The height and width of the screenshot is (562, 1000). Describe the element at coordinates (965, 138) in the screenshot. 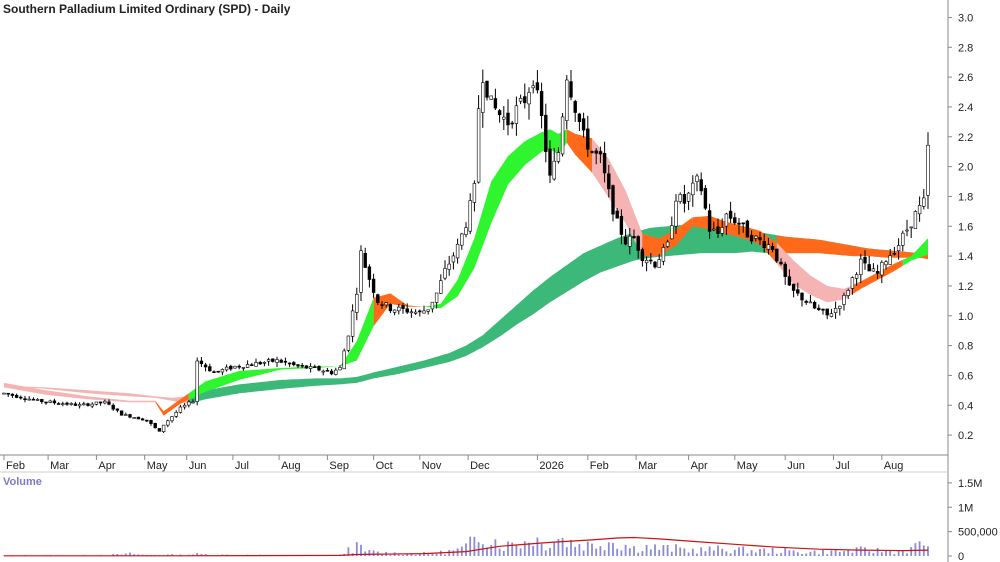

I see `y-tick-label: 2.2` at that location.